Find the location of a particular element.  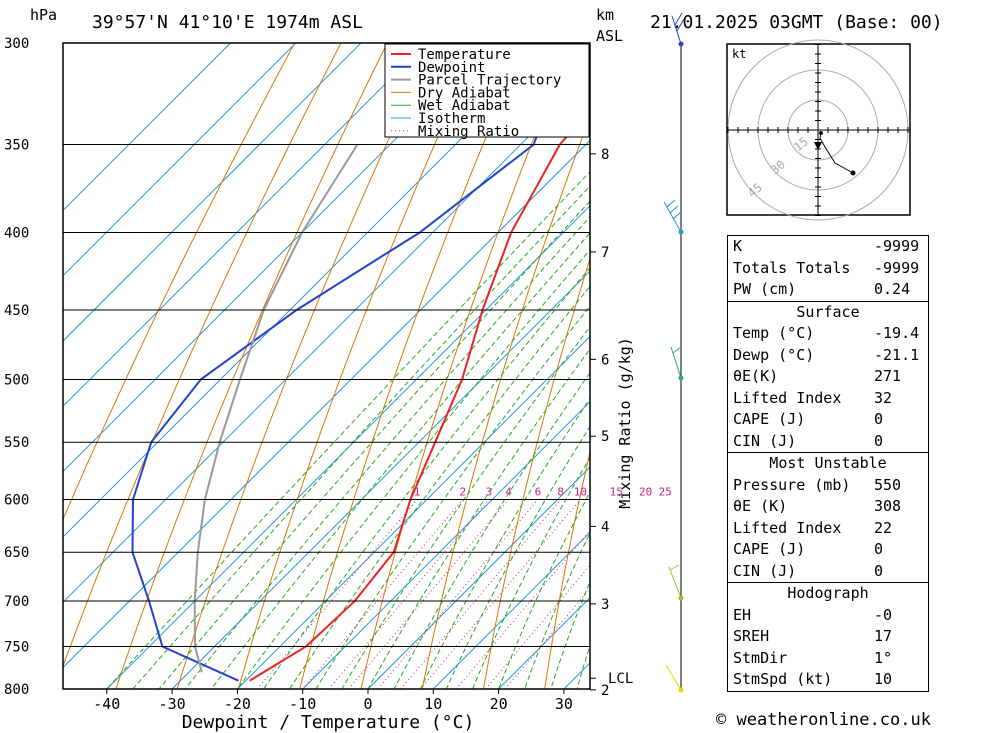

wind-profile is located at coordinates (674, 352).